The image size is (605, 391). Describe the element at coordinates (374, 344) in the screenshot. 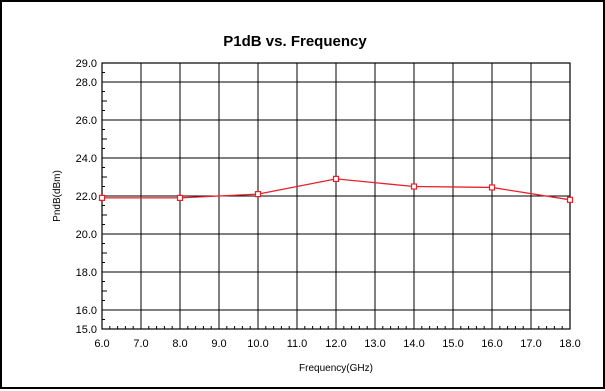

I see `x-tick-label: 13.0` at that location.